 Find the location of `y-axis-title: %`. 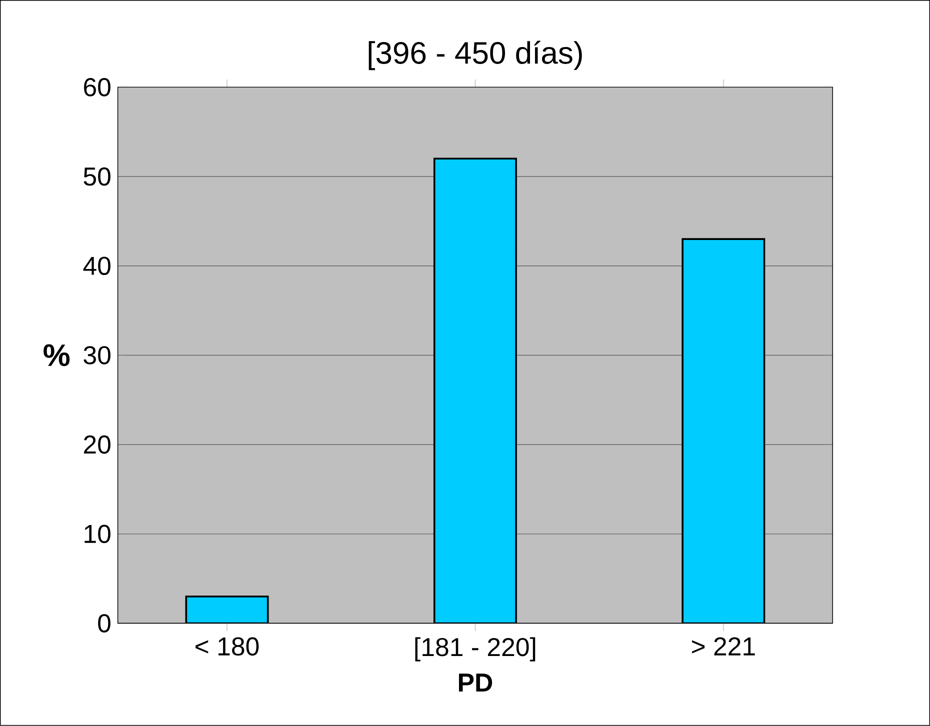

y-axis-title: % is located at coordinates (57, 355).